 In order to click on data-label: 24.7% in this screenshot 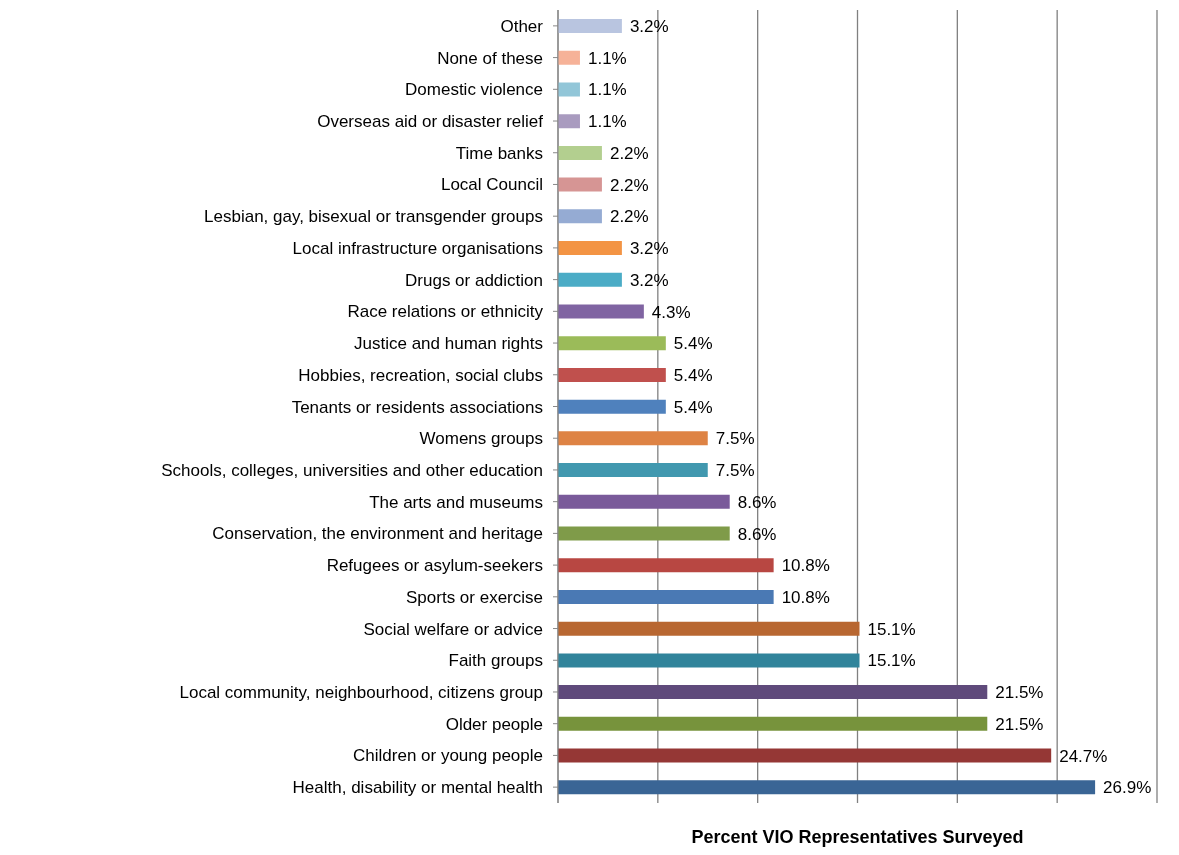, I will do `click(1083, 756)`.